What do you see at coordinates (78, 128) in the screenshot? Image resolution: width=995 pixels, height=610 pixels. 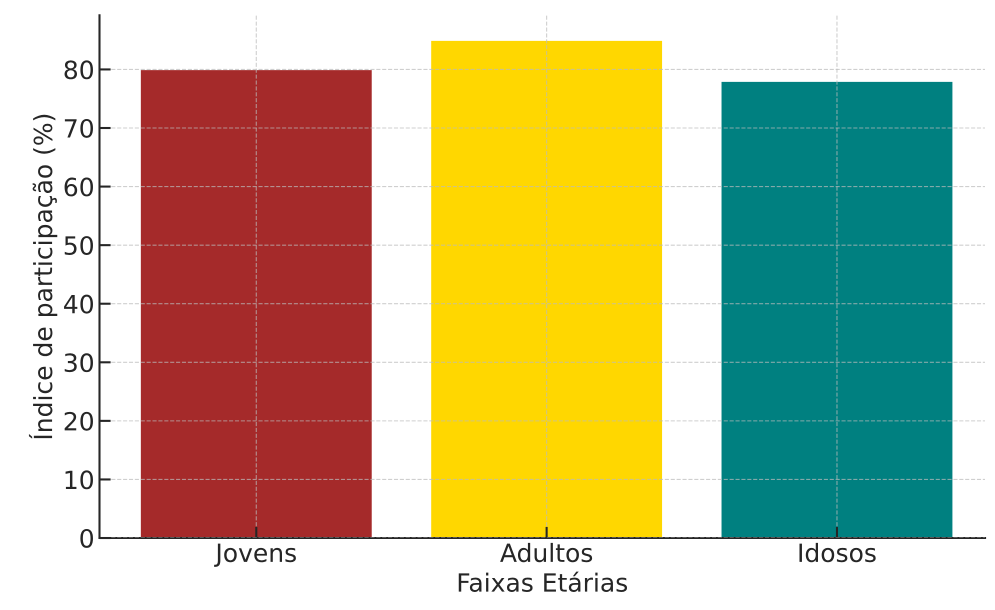 I see `y-tick-label: 70` at bounding box center [78, 128].